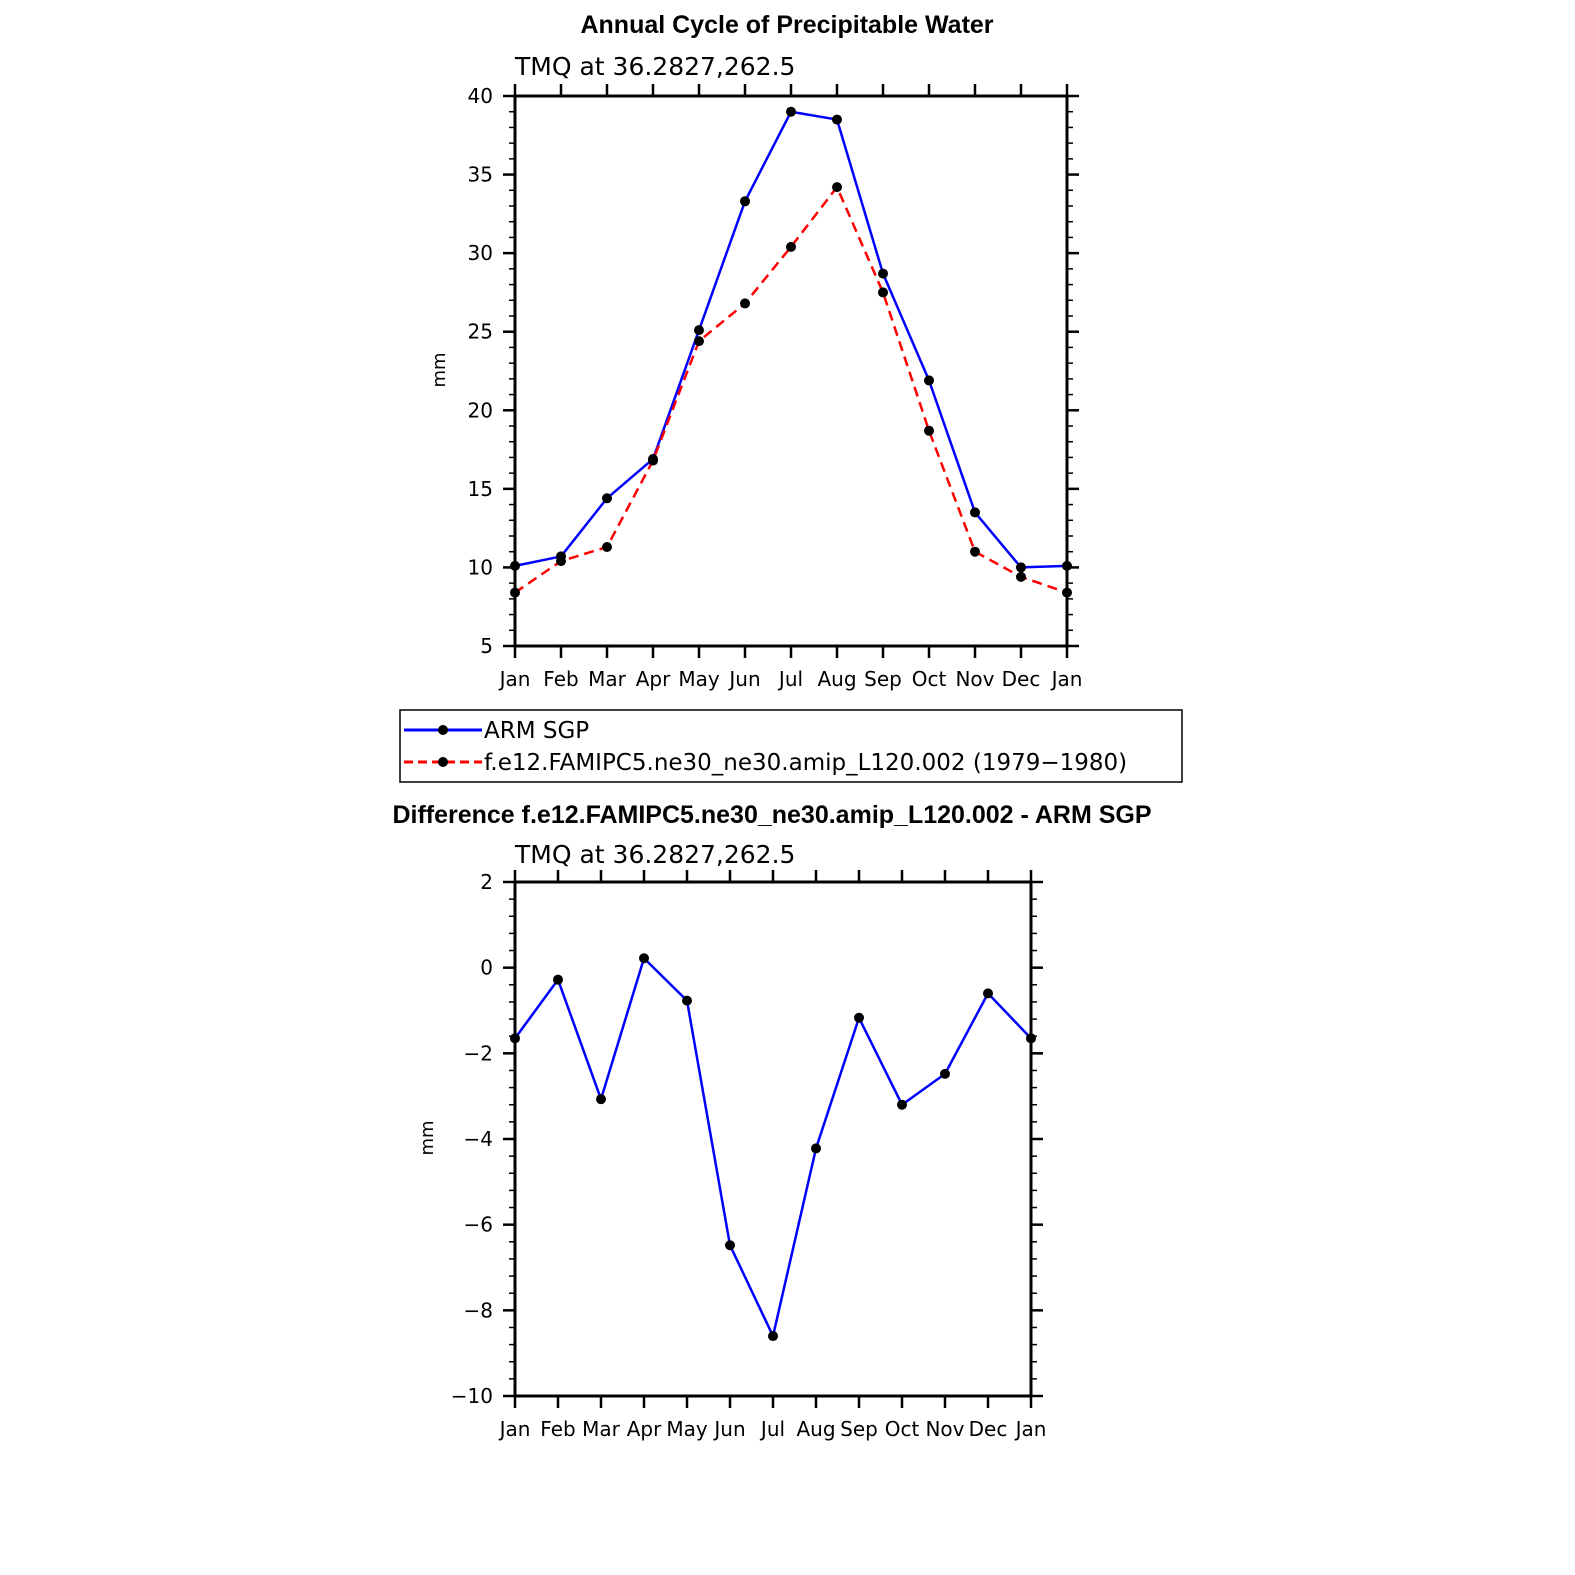 The width and height of the screenshot is (1575, 1575). I want to click on top-x-tick-label: Dec, so click(1021, 679).